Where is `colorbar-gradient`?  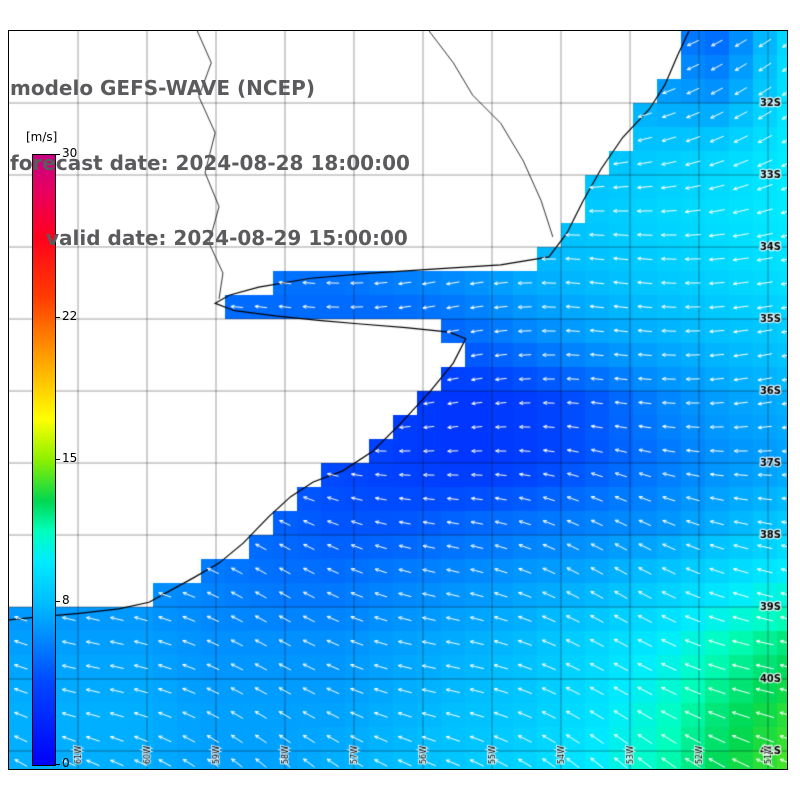
colorbar-gradient is located at coordinates (44, 460).